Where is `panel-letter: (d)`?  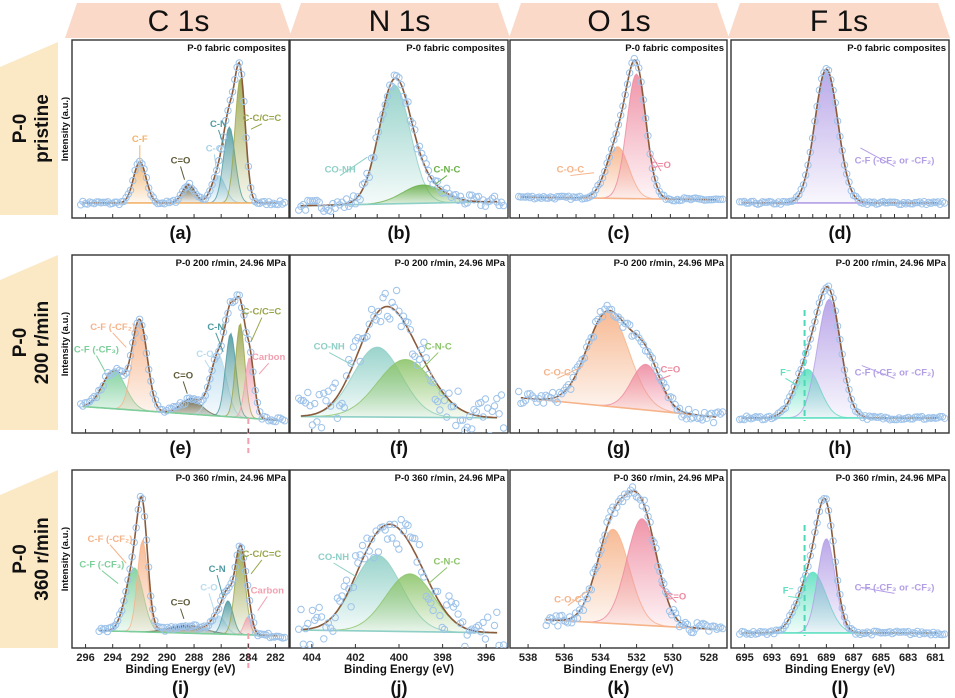
panel-letter: (d) is located at coordinates (840, 233).